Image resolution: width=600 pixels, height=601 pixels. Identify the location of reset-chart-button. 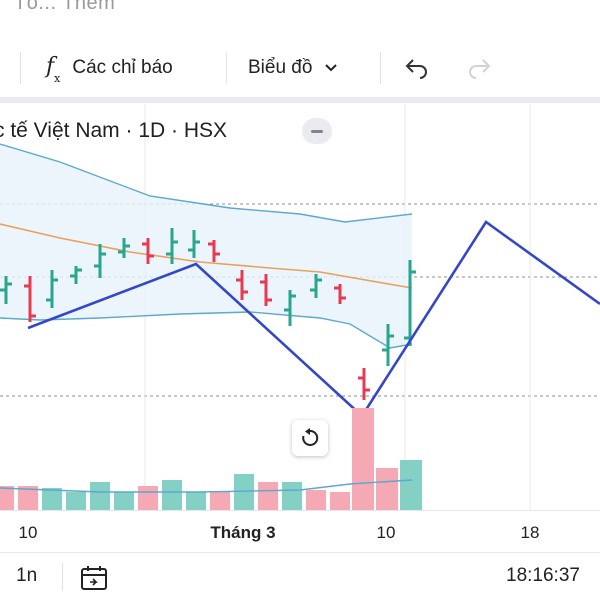
(310, 438).